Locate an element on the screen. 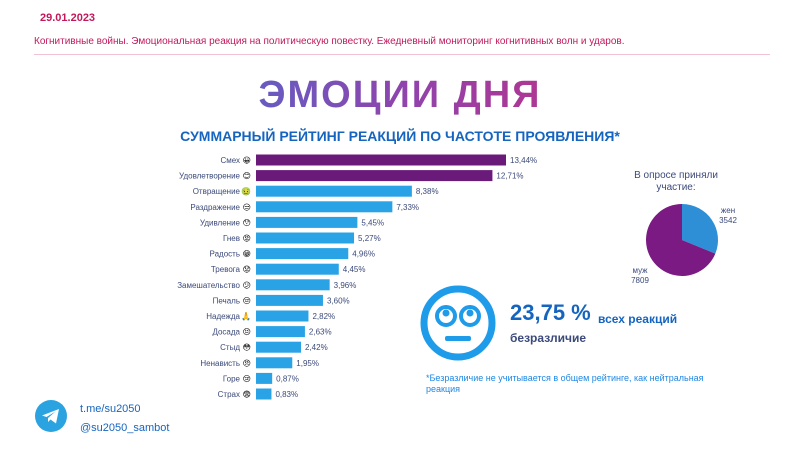 This screenshot has height=450, width=800. category-label: Отвращение is located at coordinates (217, 191).